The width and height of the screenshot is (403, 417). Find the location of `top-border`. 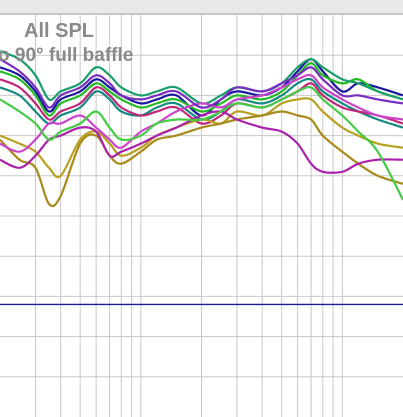

top-border is located at coordinates (201, 7).